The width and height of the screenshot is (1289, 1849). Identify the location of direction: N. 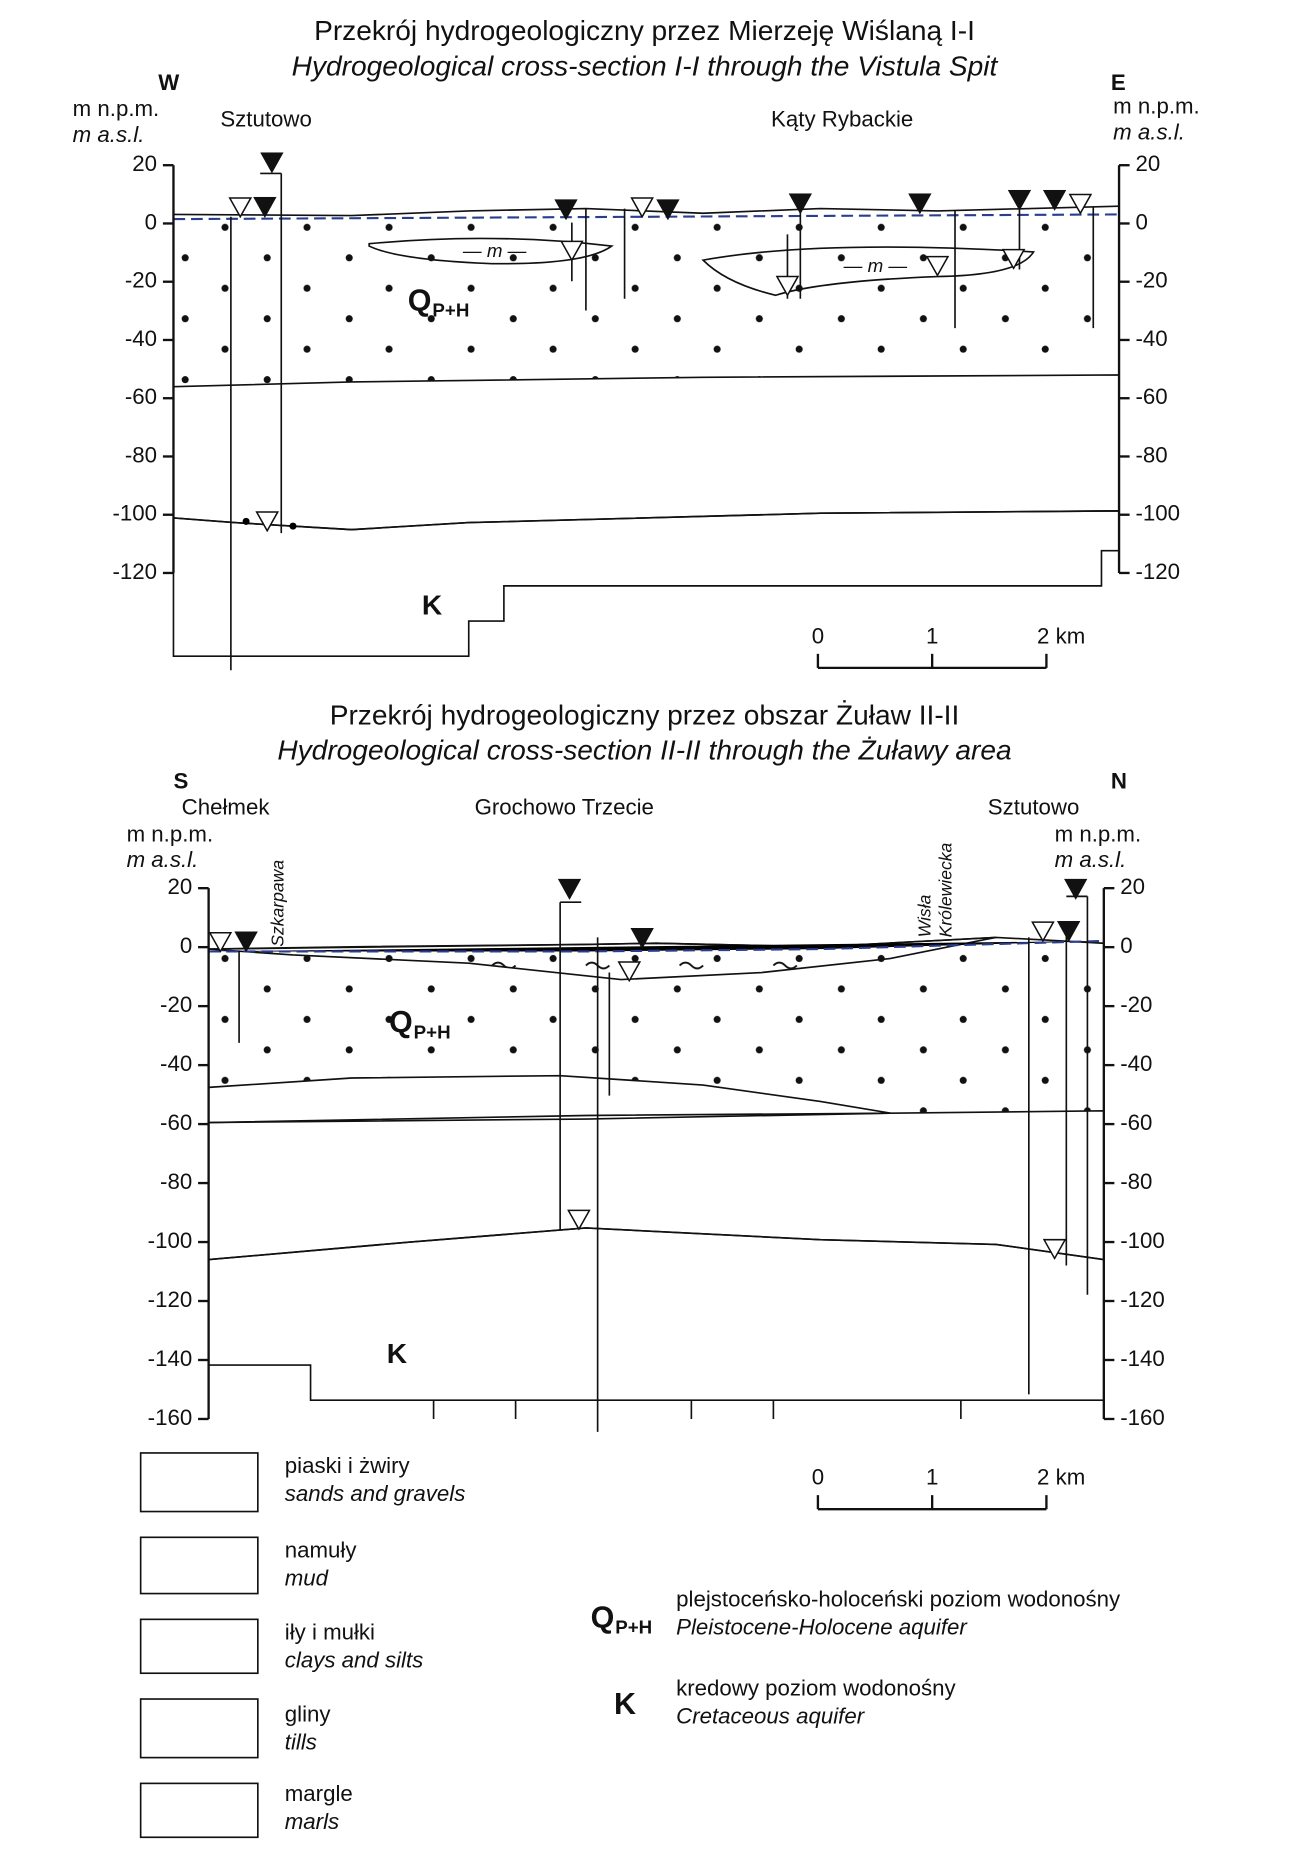
(1119, 781).